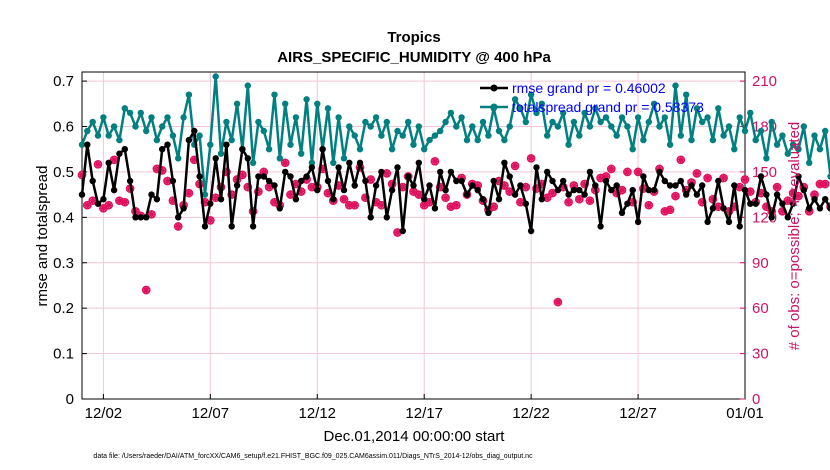  What do you see at coordinates (63, 81) in the screenshot?
I see `y-tick-label: 0.7` at bounding box center [63, 81].